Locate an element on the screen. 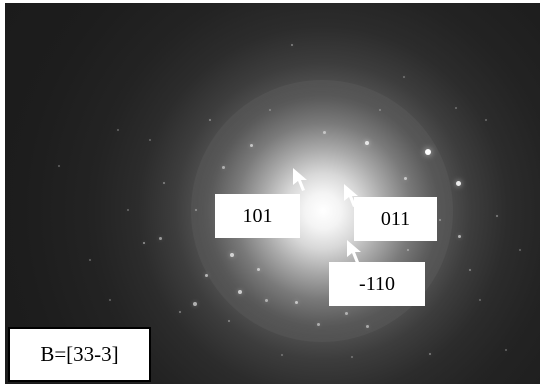  spot-label-minus-110: -110 is located at coordinates (377, 284).